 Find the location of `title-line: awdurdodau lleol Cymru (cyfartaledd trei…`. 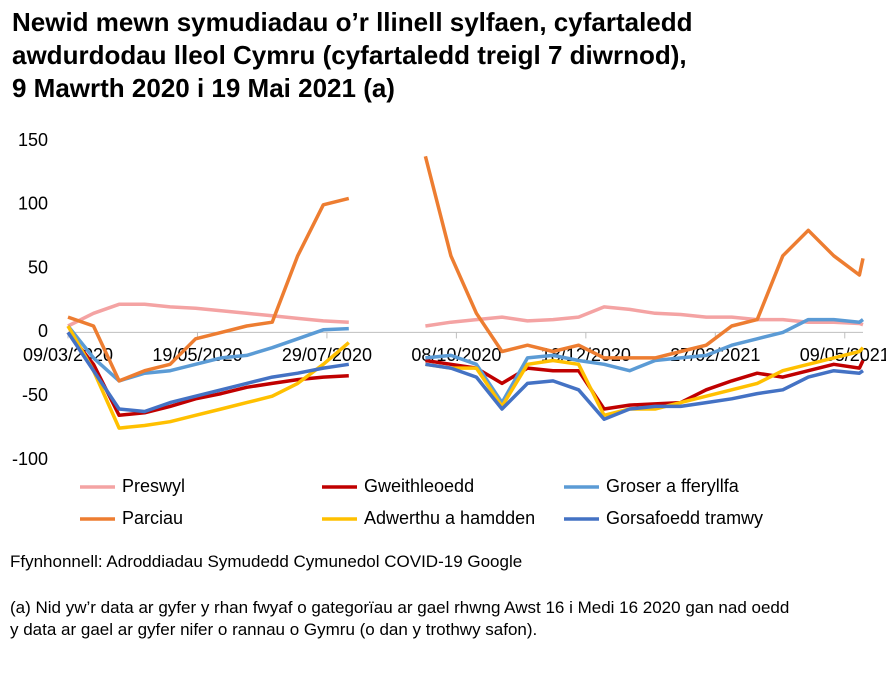

title-line: awdurdodau lleol Cymru (cyfartaledd trei… is located at coordinates (349, 55).